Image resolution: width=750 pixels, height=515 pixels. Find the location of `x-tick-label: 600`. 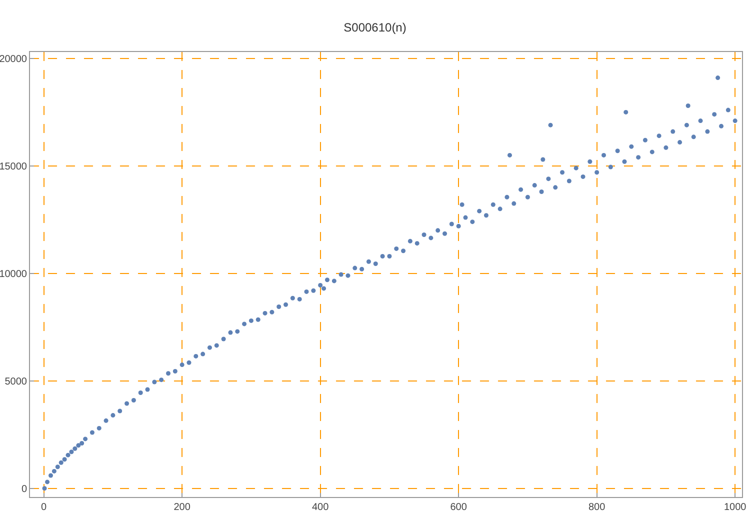

x-tick-label: 600 is located at coordinates (459, 507).